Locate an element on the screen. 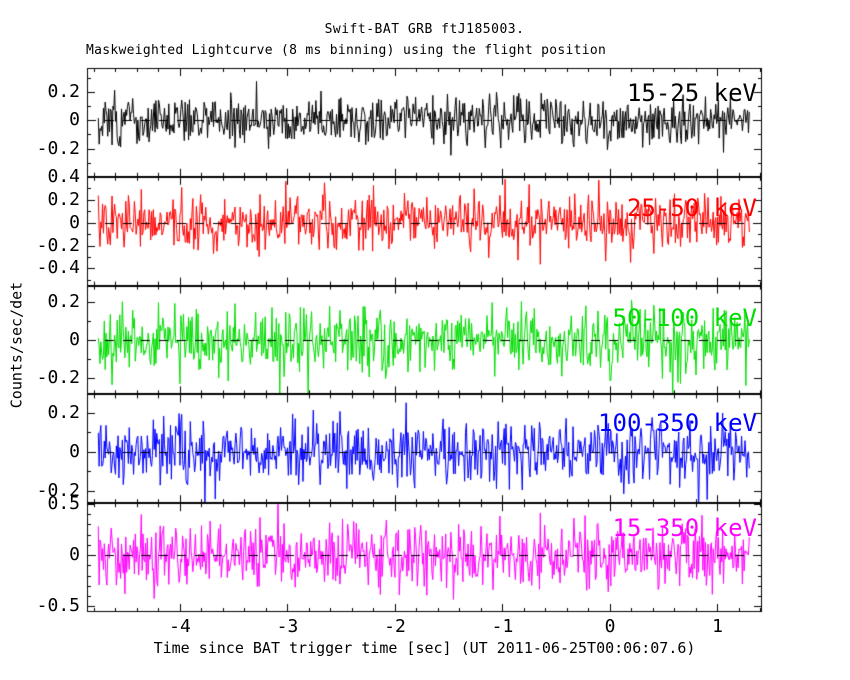 The width and height of the screenshot is (850, 680). band-label-15-25-kev: 15-25 keV is located at coordinates (691, 93).